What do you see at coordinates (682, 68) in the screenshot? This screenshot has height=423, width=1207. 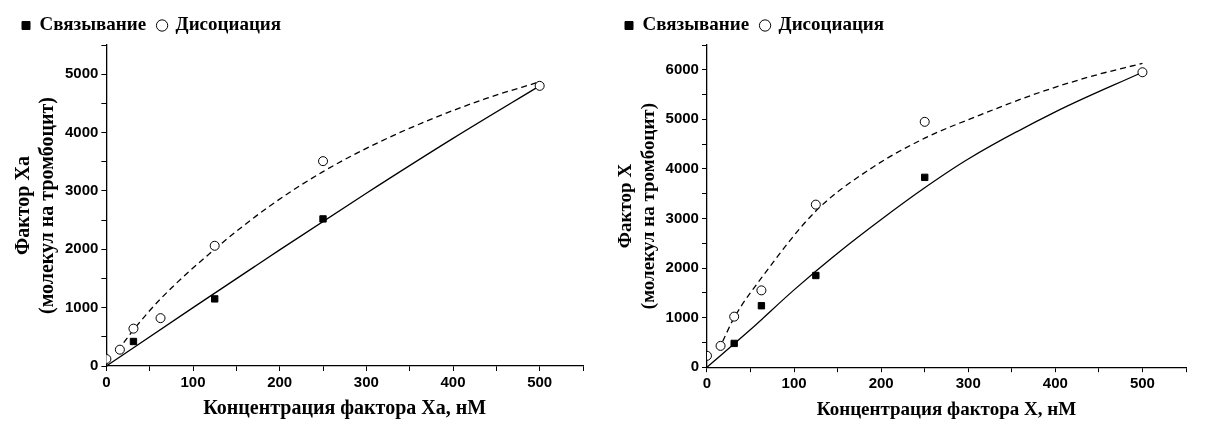 I see `y-tick-label: 6000` at bounding box center [682, 68].